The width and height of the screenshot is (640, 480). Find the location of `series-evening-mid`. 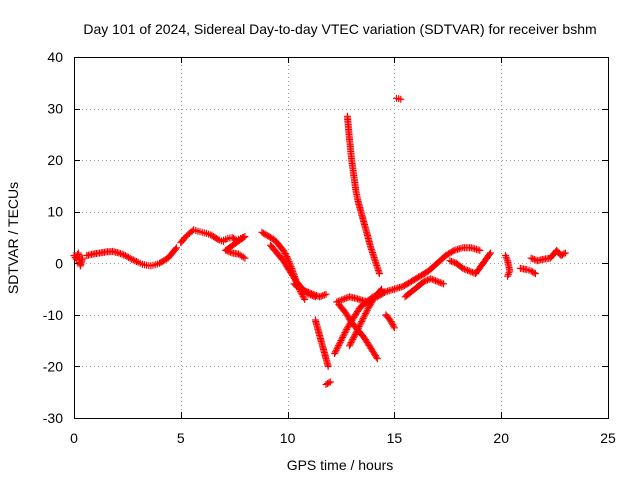

series-evening-mid is located at coordinates (470, 263).